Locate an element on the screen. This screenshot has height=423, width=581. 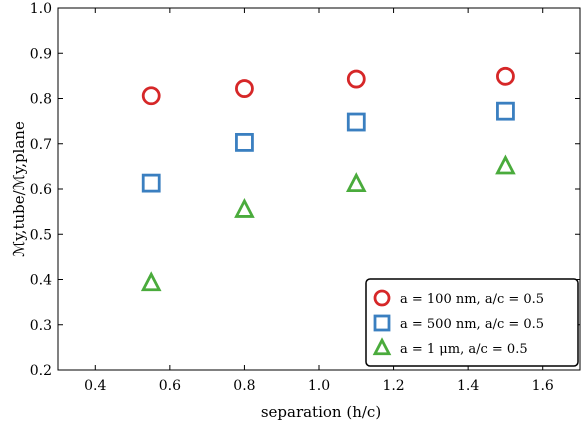
y-tick-label: 0.4 is located at coordinates (41, 281).